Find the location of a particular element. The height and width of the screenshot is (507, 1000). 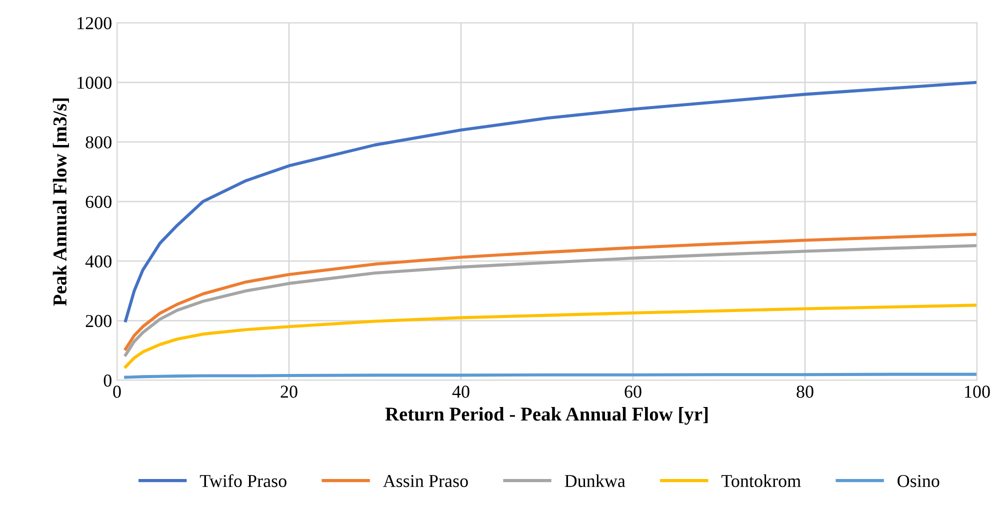

x-tick-label: 20 is located at coordinates (289, 392).